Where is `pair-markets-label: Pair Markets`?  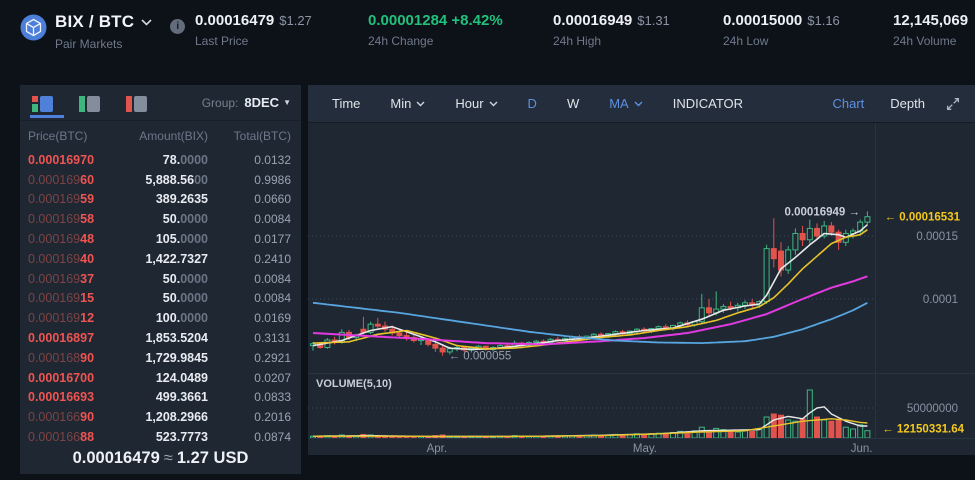 pair-markets-label: Pair Markets is located at coordinates (89, 44).